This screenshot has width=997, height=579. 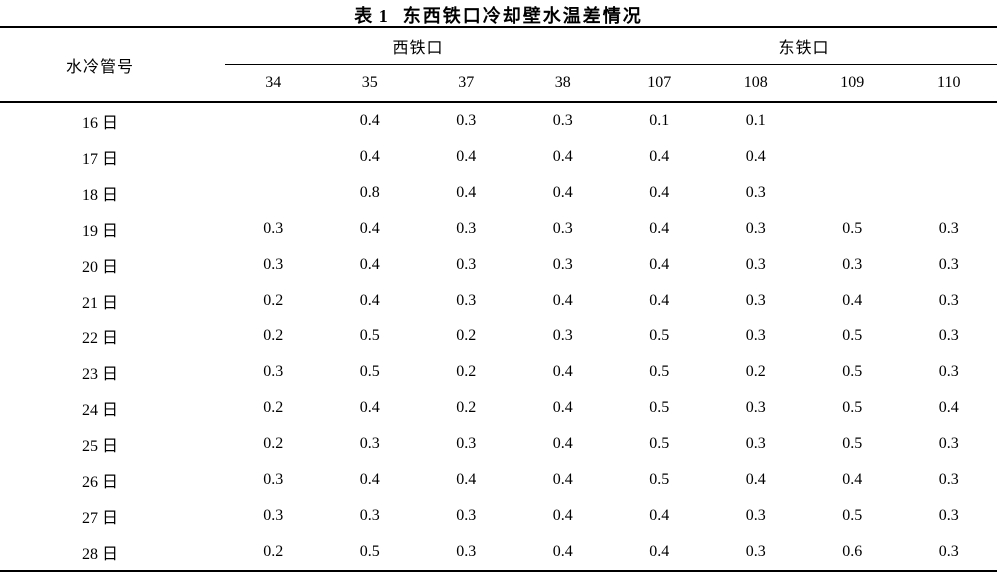 I want to click on pipe-number-header: 109, so click(x=852, y=82).